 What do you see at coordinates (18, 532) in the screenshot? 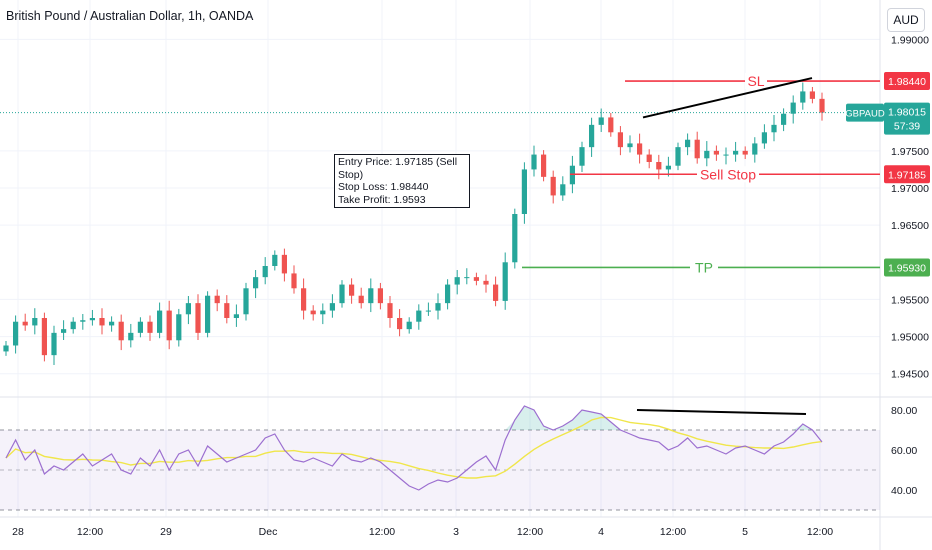
I see `time-tick-label: 28` at bounding box center [18, 532].